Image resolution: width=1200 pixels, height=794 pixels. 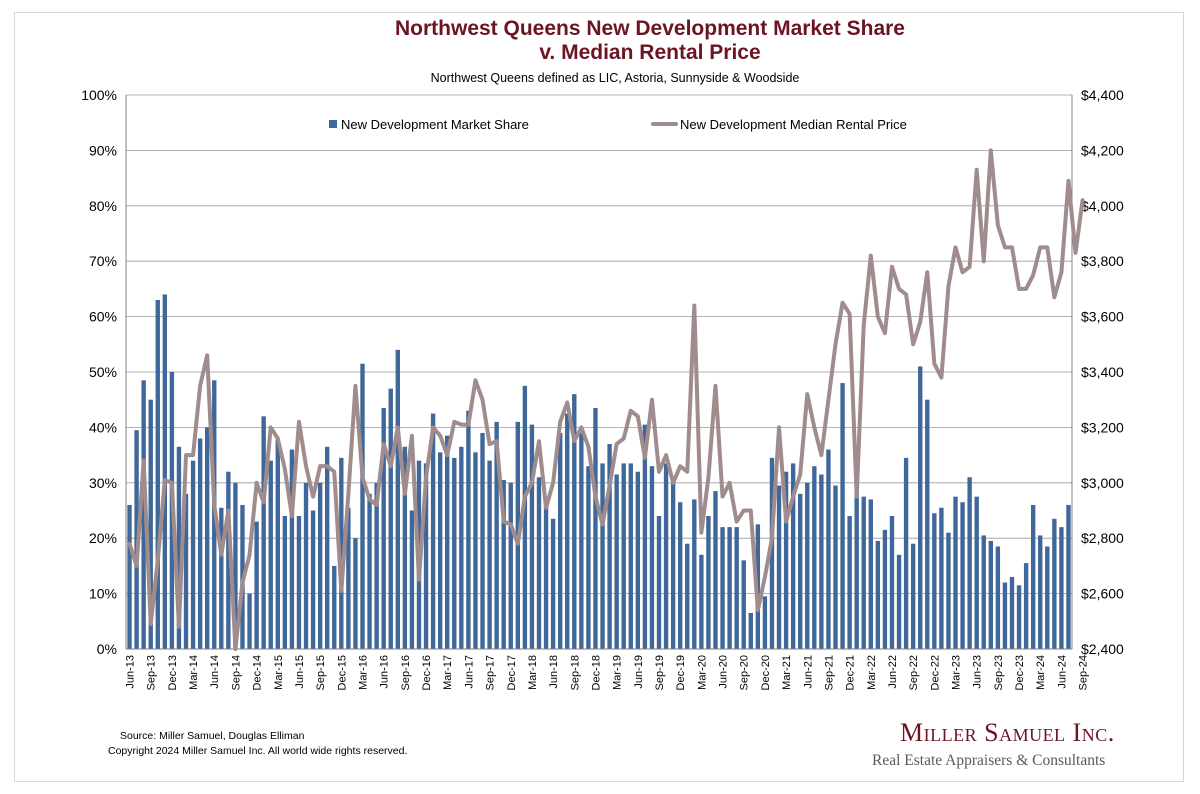 What do you see at coordinates (1041, 672) in the screenshot?
I see `x-tick-label: Mar-24` at bounding box center [1041, 672].